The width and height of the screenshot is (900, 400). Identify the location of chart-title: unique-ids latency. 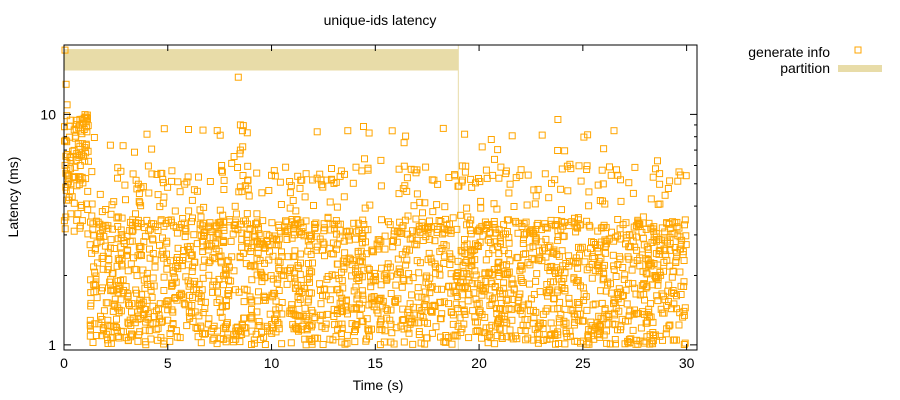
(380, 20).